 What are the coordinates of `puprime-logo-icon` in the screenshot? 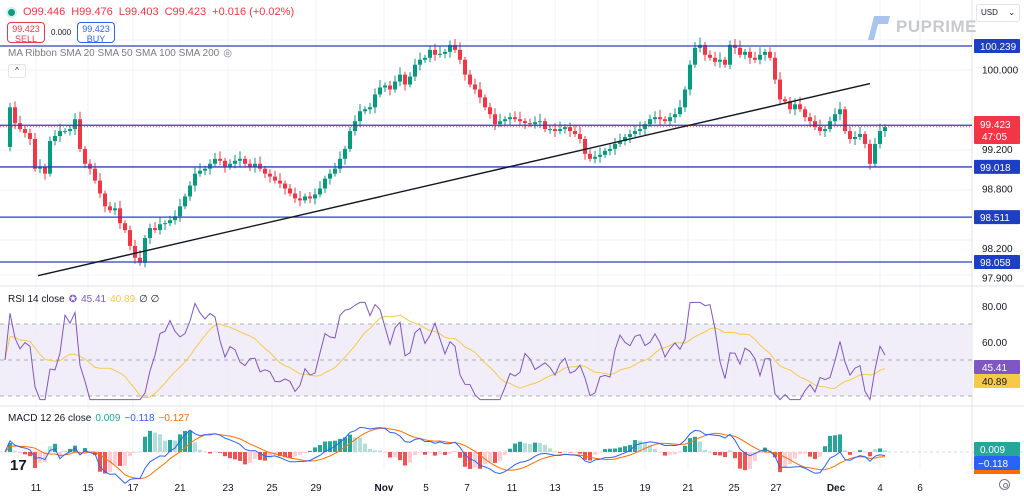 It's located at (879, 28).